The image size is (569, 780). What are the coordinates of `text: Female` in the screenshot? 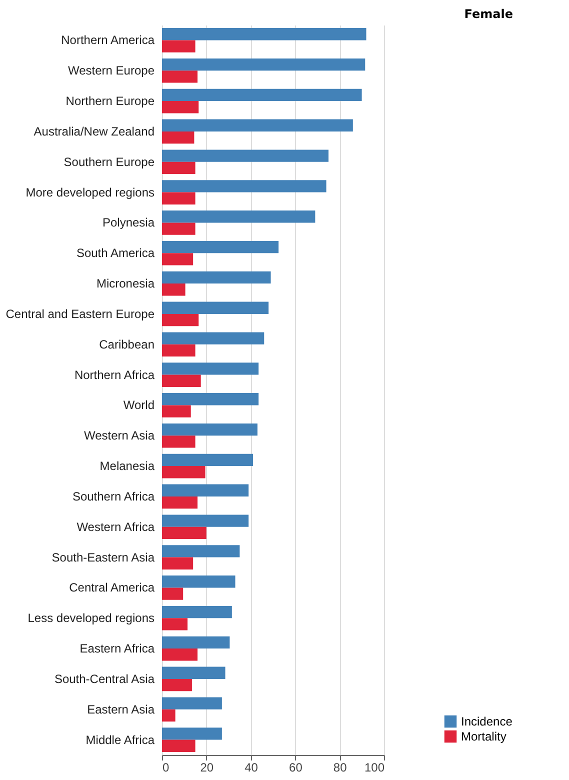 It's located at (488, 14).